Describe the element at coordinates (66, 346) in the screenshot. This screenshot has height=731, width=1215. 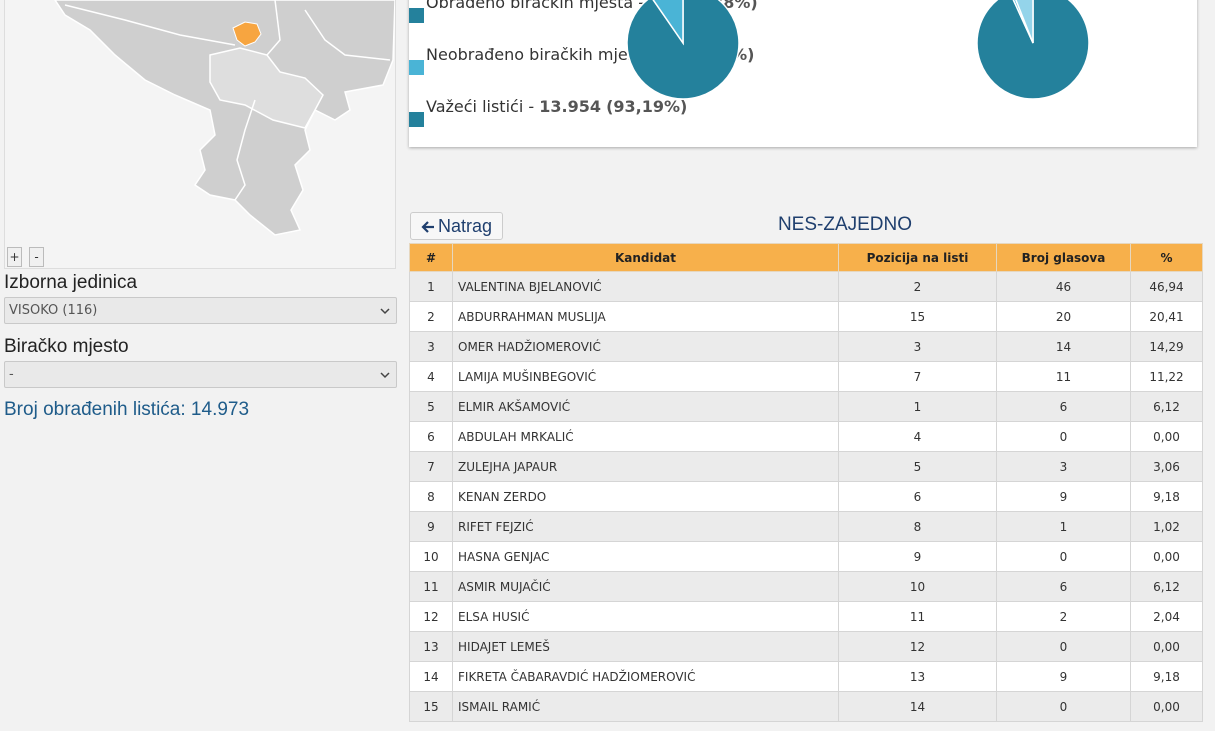
I see `polling-station-label: Biračko mjesto` at that location.